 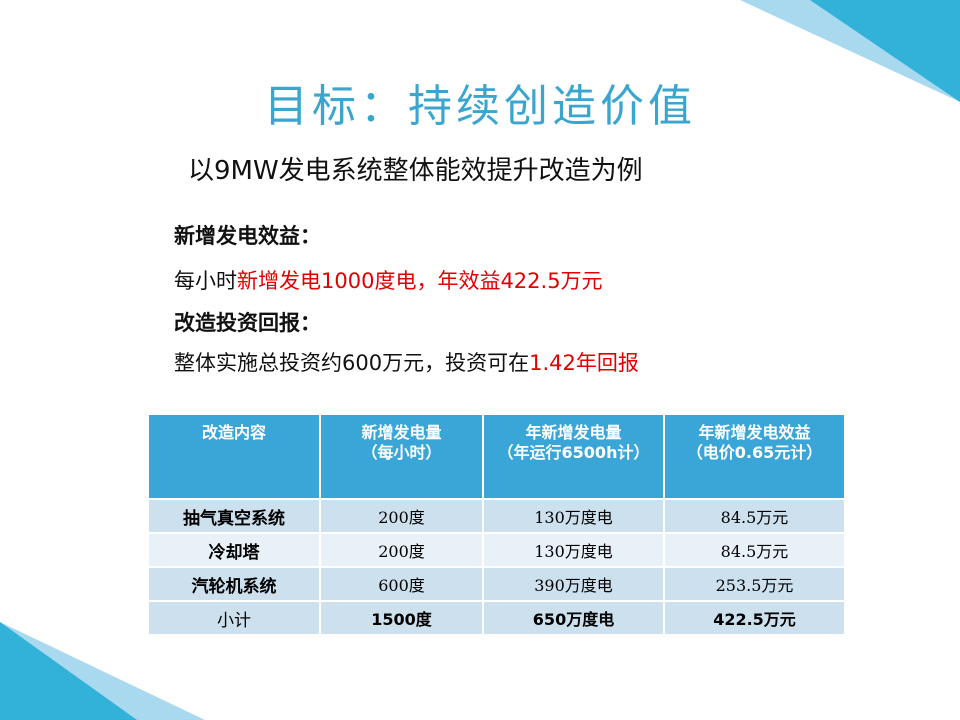 I want to click on table-cell: 冷却塔, so click(x=234, y=550).